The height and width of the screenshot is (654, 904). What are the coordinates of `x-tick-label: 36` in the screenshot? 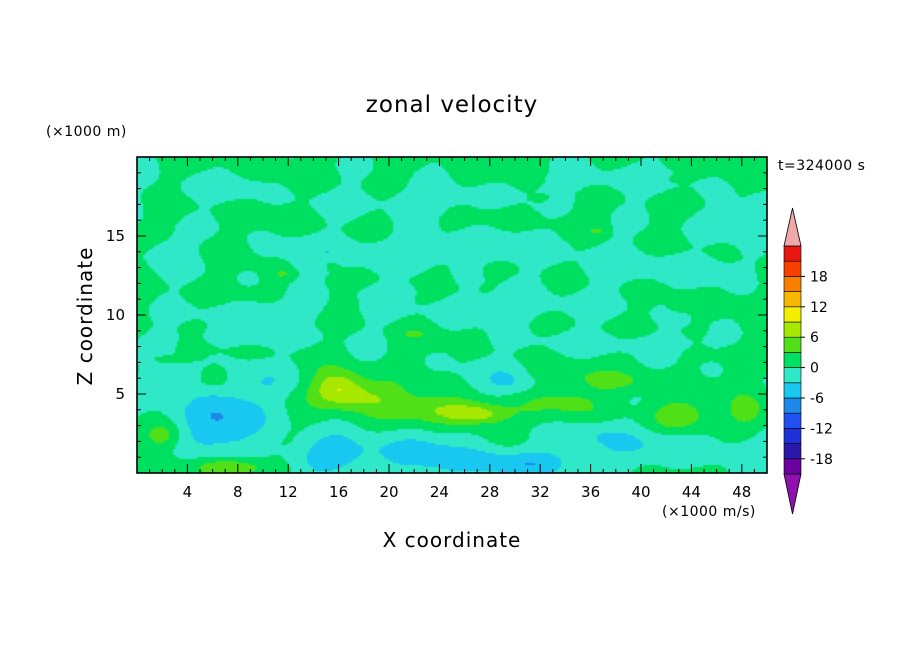 It's located at (590, 492).